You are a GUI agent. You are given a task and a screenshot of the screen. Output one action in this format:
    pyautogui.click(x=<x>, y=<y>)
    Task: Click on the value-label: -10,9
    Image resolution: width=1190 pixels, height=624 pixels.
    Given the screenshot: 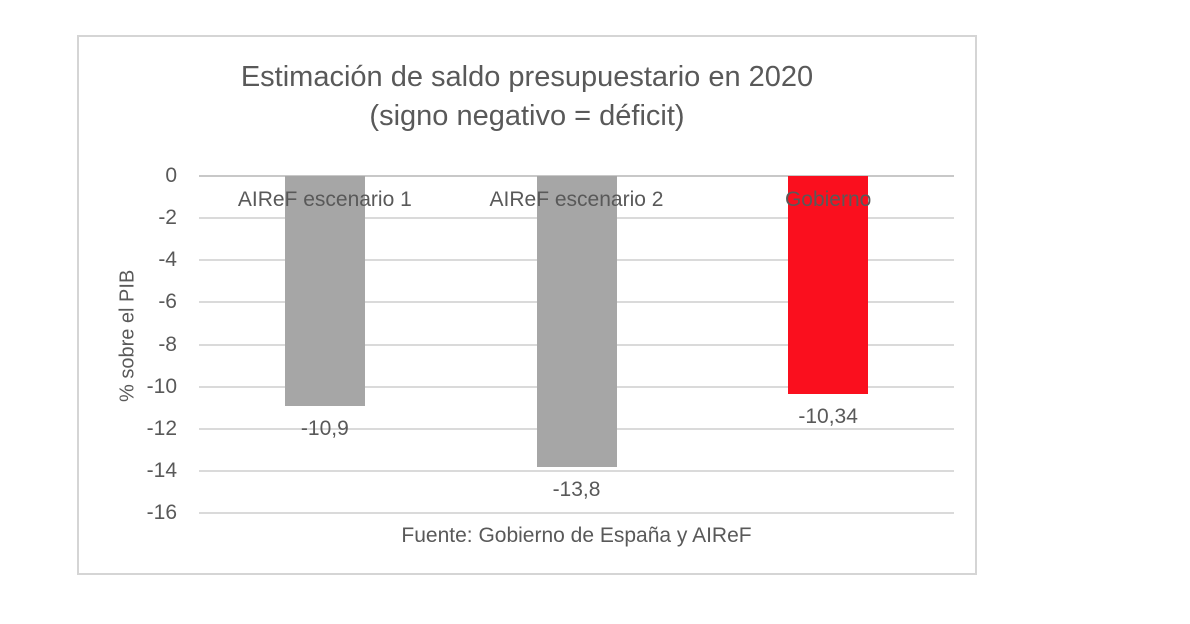 What is the action you would take?
    pyautogui.click(x=324, y=428)
    